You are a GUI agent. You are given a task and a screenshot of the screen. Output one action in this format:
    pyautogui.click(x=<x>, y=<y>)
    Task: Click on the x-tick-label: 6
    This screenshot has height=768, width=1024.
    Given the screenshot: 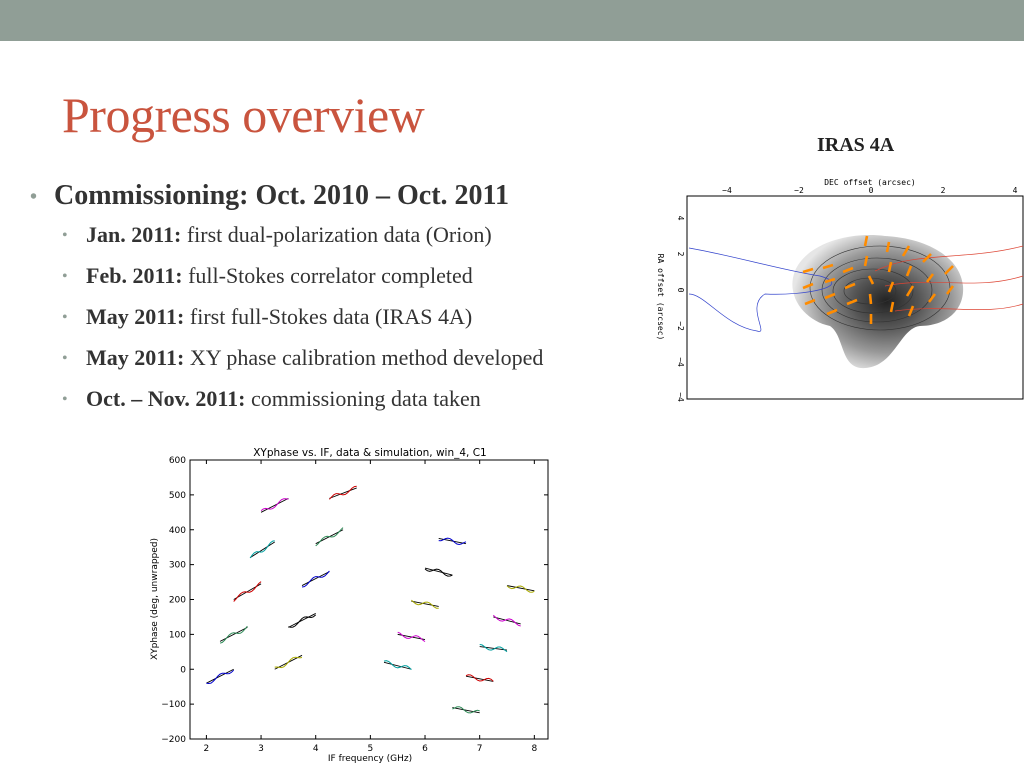 What is the action you would take?
    pyautogui.click(x=425, y=749)
    